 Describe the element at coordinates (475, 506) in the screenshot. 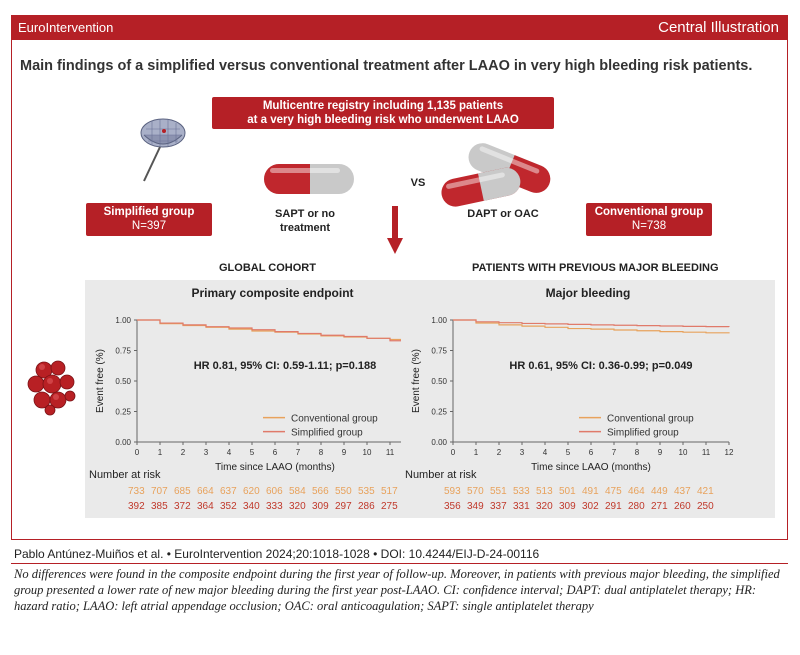

I see `risk-value: 349` at that location.